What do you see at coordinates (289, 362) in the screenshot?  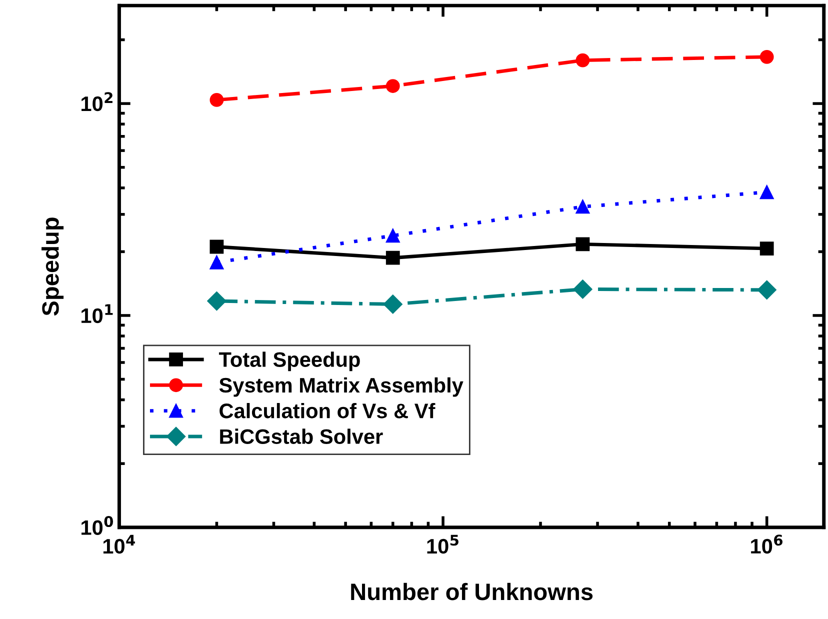 I see `legend-label: Total Speedup` at bounding box center [289, 362].